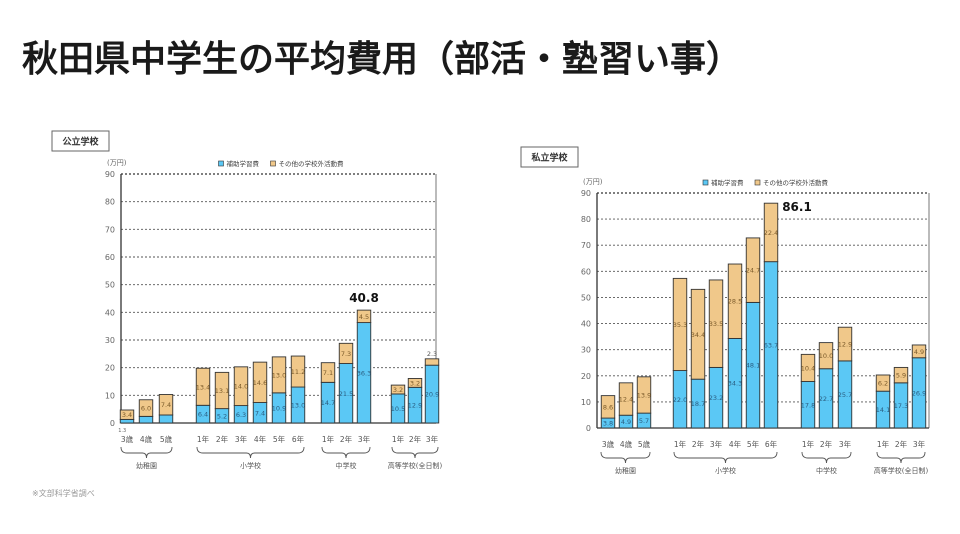 This screenshot has height=534, width=960. Describe the element at coordinates (432, 354) in the screenshot. I see `bar-label-other: 2.3` at that location.